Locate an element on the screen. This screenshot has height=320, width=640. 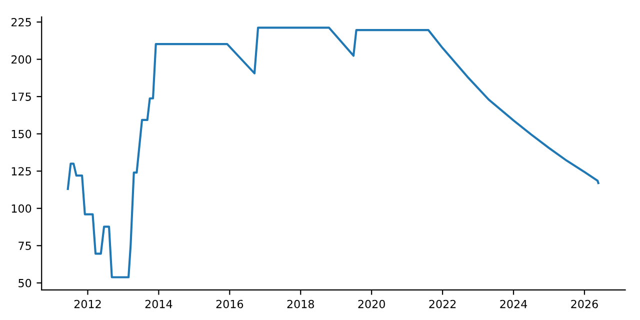
x-tick-label: 2022 is located at coordinates (442, 304).